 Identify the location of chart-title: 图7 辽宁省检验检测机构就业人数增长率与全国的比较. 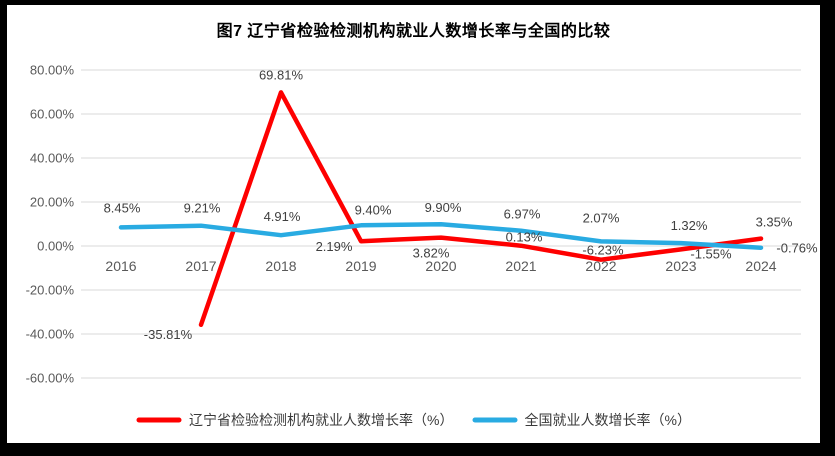
(413, 31).